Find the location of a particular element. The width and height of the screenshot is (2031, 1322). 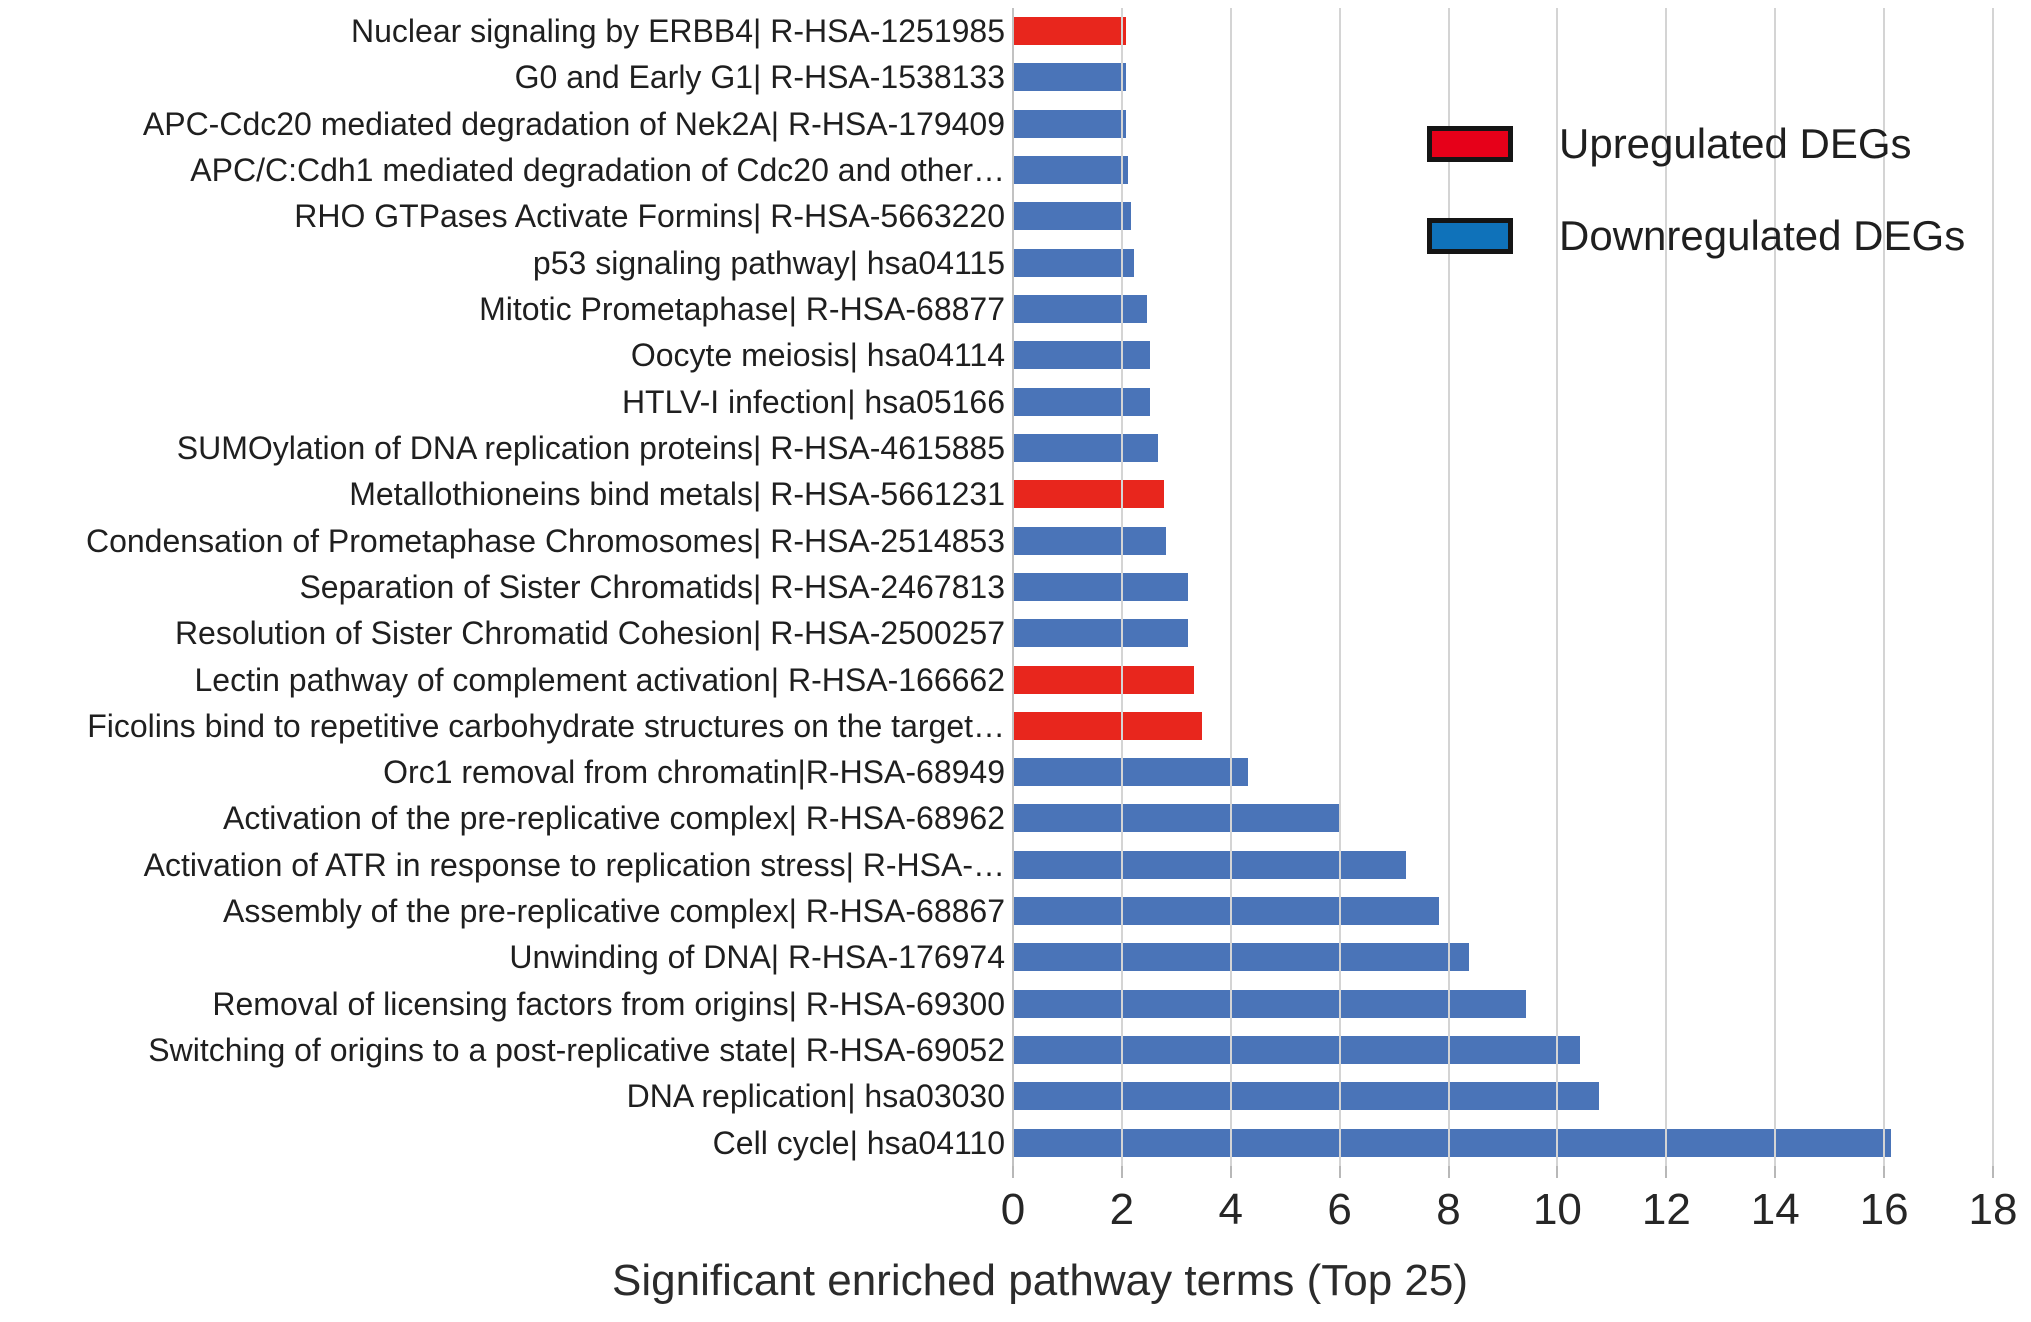

tick-label-x-8: 8 is located at coordinates (1448, 1209).